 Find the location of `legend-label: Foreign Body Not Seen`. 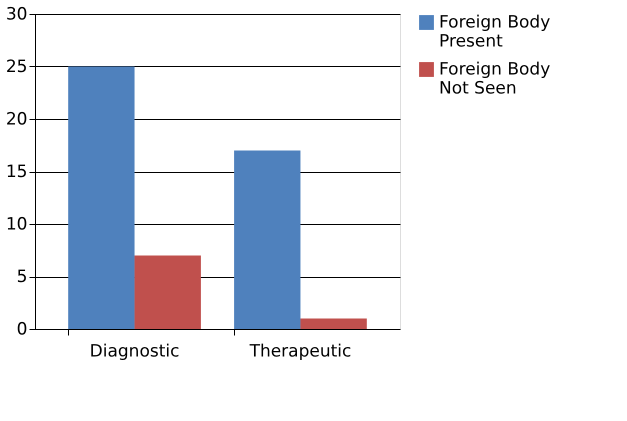

legend-label: Foreign Body Not Seen is located at coordinates (494, 79).